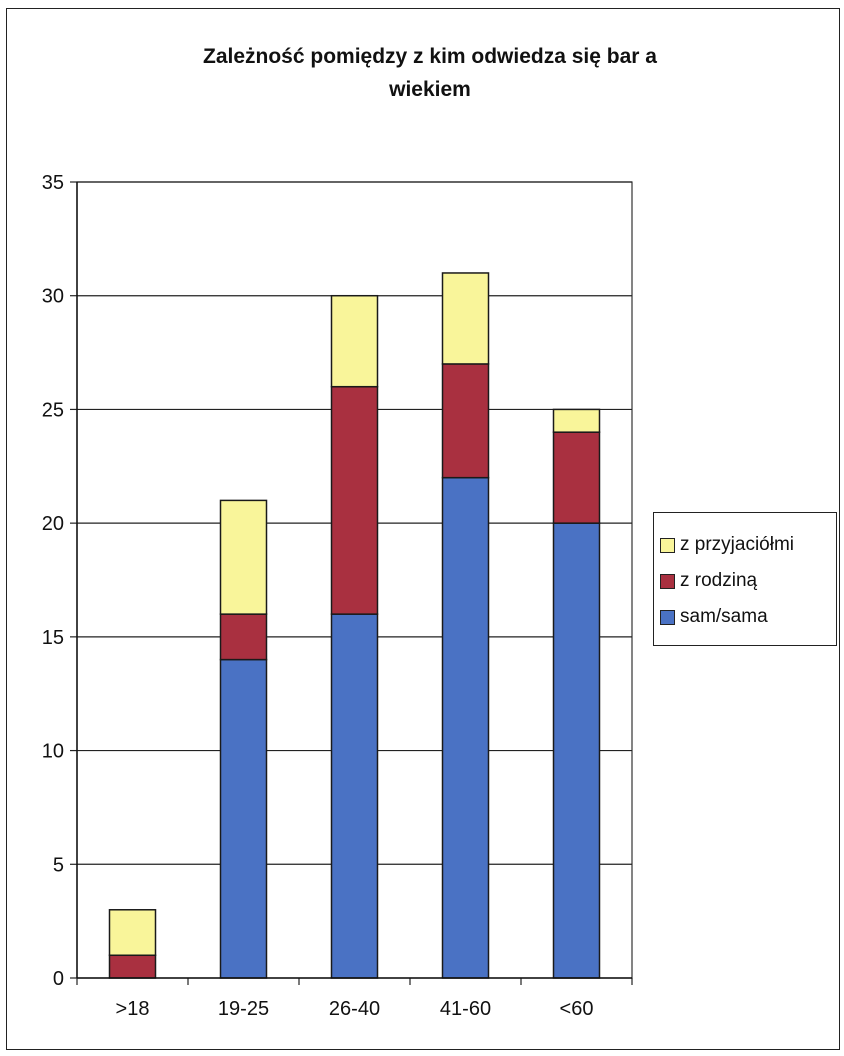  Describe the element at coordinates (133, 1009) in the screenshot. I see `x-tick-label->18: >18` at that location.